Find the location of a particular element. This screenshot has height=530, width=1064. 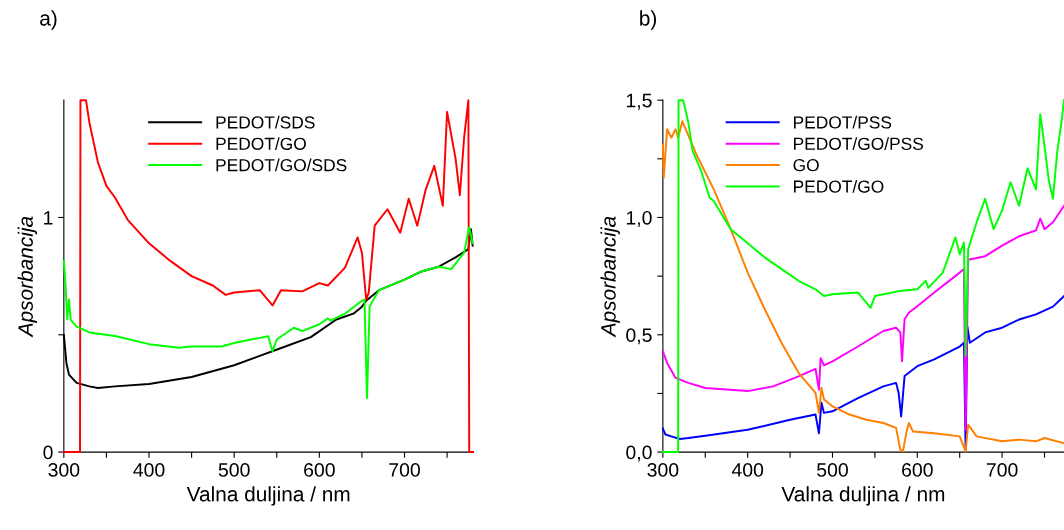

y-tick-label: 1 is located at coordinates (48, 218).